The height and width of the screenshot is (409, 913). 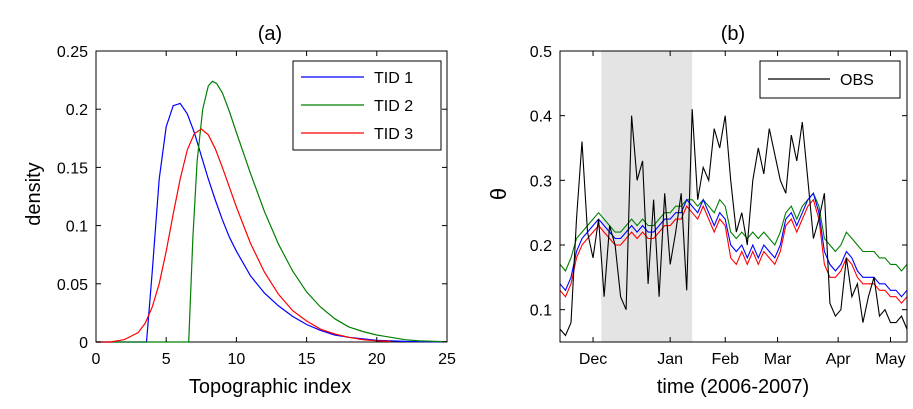 What do you see at coordinates (830, 79) in the screenshot?
I see `panel-b-legend: OBS` at bounding box center [830, 79].